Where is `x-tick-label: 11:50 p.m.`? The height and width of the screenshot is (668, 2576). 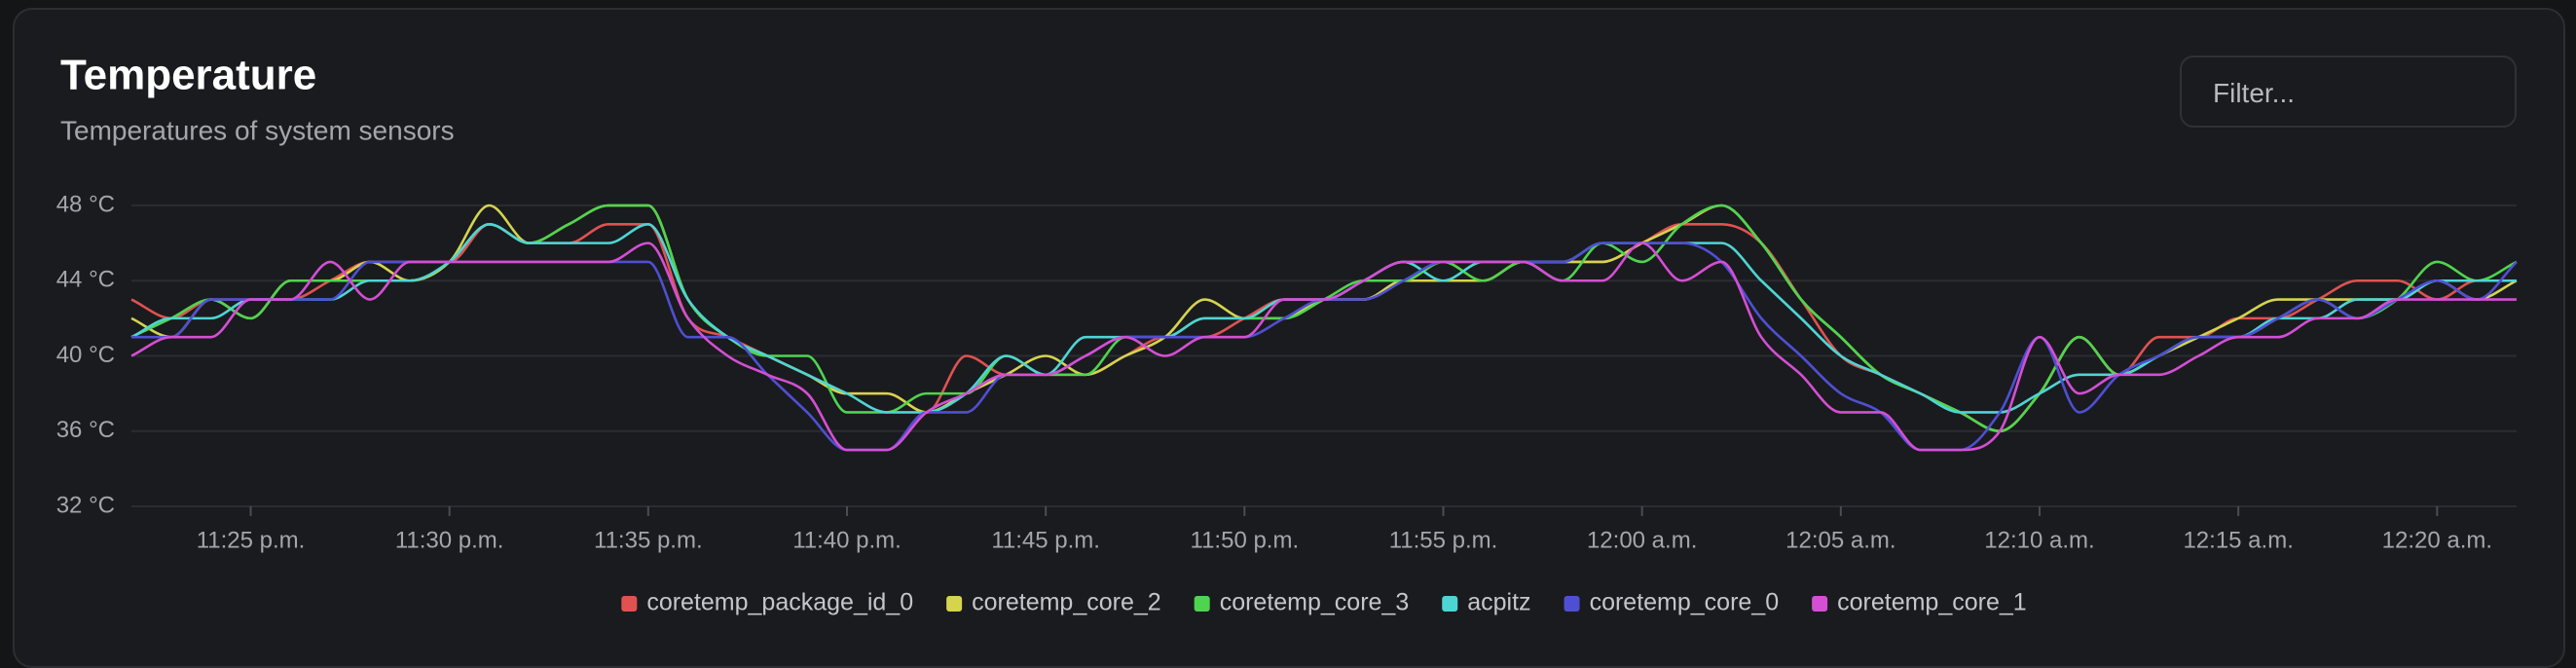
x-tick-label: 11:50 p.m. is located at coordinates (1245, 540).